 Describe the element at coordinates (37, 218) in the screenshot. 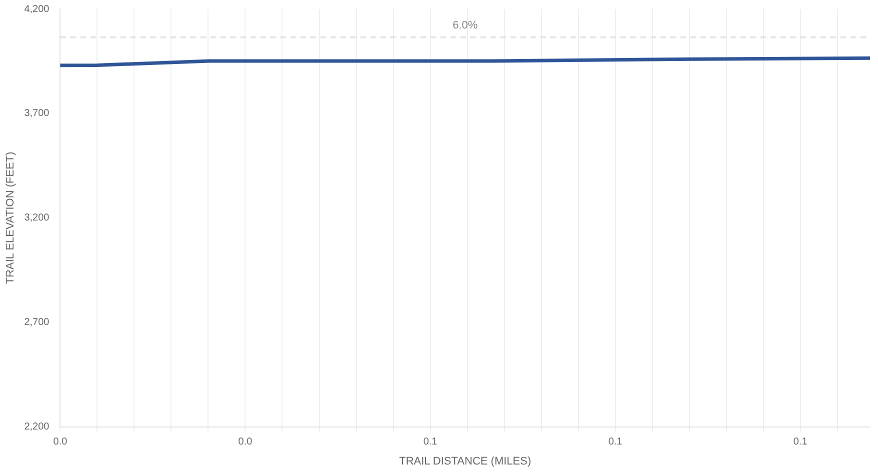

I see `y-tick-label: 3,200` at that location.